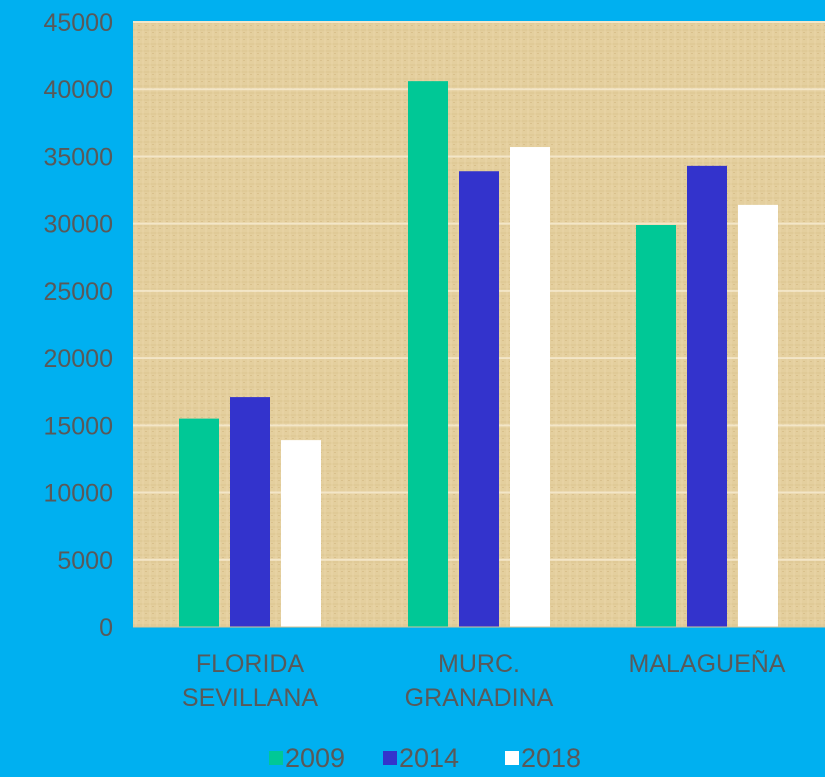  I want to click on legend-swatch-2014, so click(390, 758).